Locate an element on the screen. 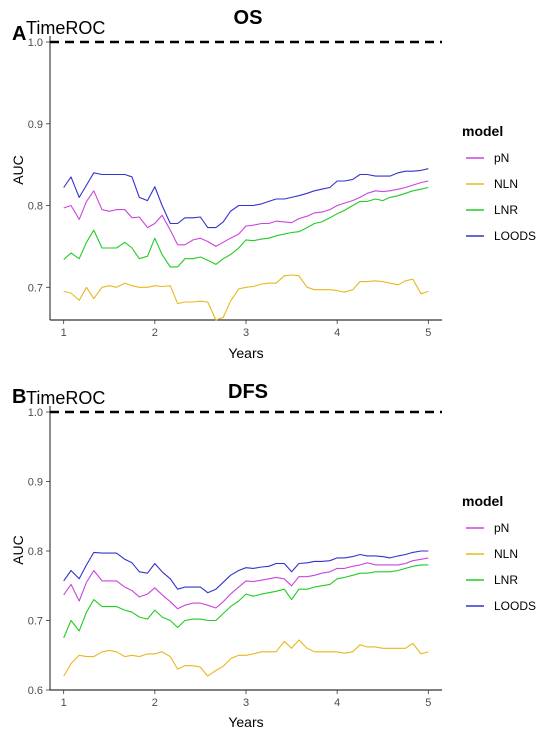  panel-b-legend: model pN NLN LNR LOODS is located at coordinates (499, 553).